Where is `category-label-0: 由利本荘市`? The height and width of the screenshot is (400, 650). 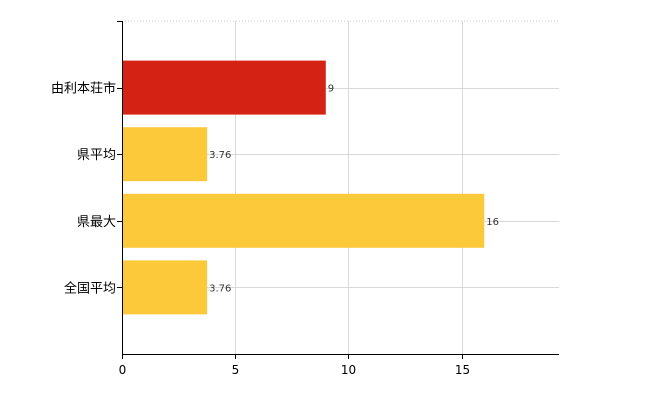 category-label-0: 由利本荘市 is located at coordinates (83, 89).